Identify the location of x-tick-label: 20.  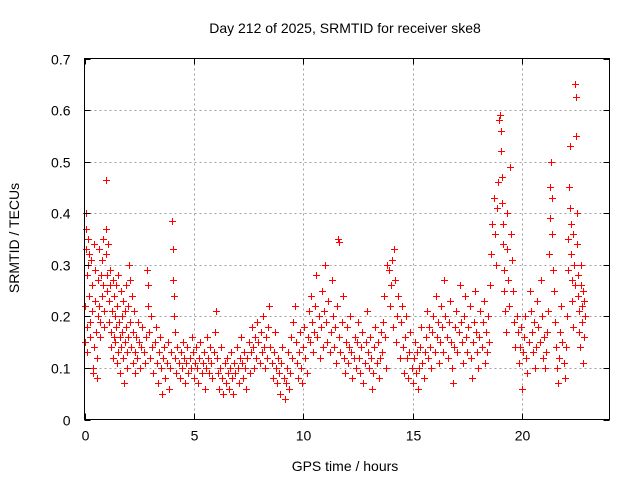
(523, 436).